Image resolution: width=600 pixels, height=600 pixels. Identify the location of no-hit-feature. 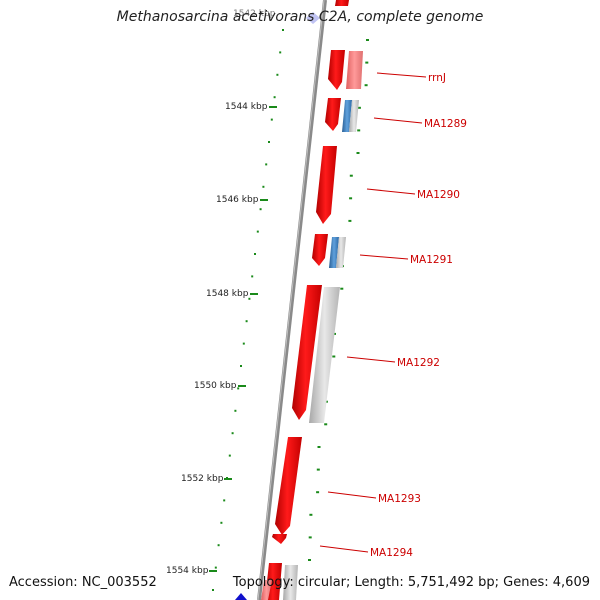
(290, 582).